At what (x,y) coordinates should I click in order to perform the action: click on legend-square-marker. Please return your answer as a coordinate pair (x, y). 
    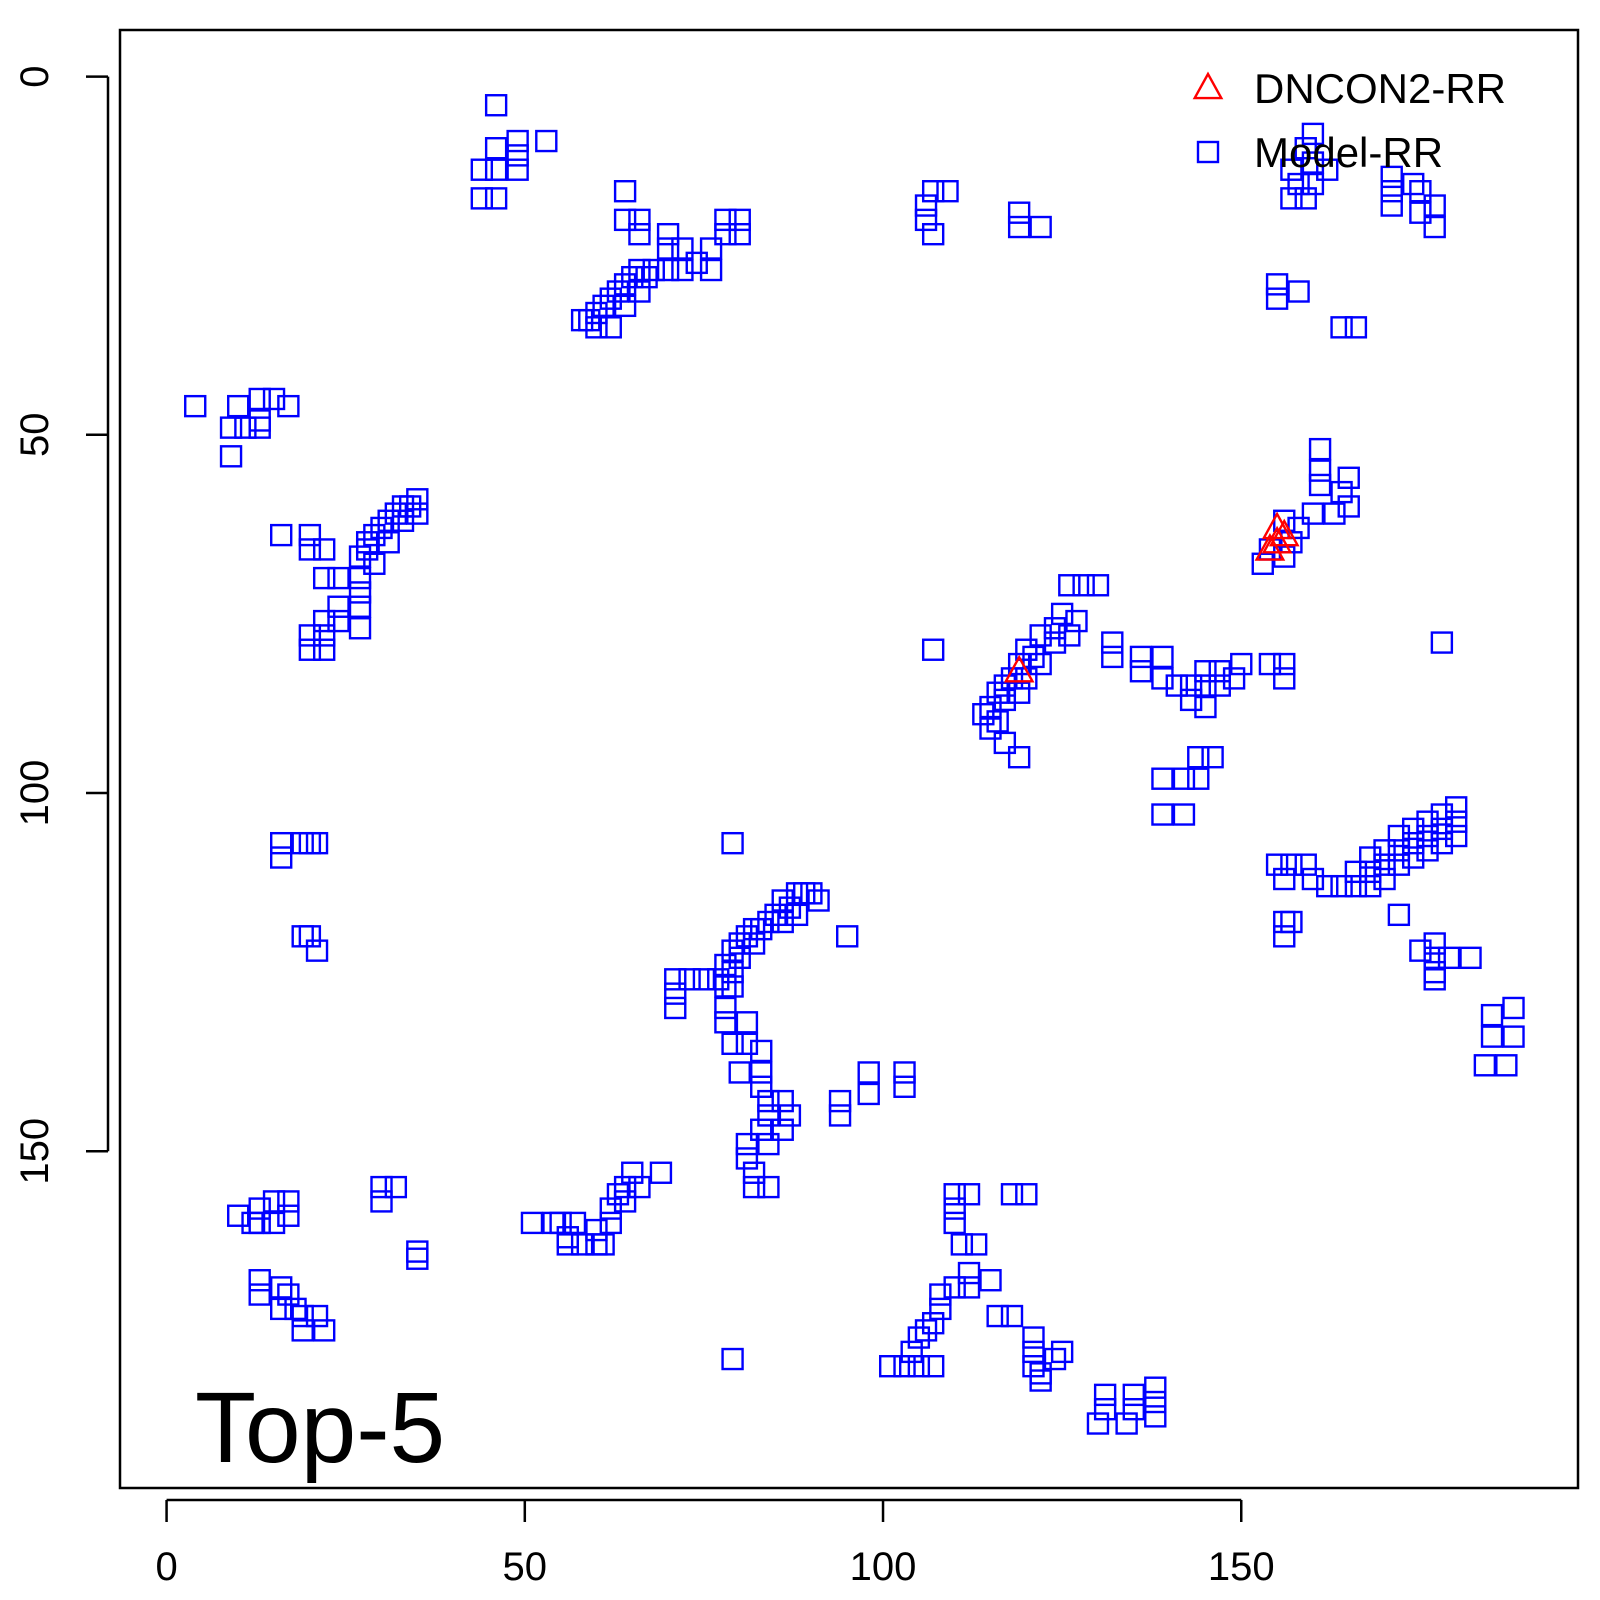
    Looking at the image, I should click on (1208, 152).